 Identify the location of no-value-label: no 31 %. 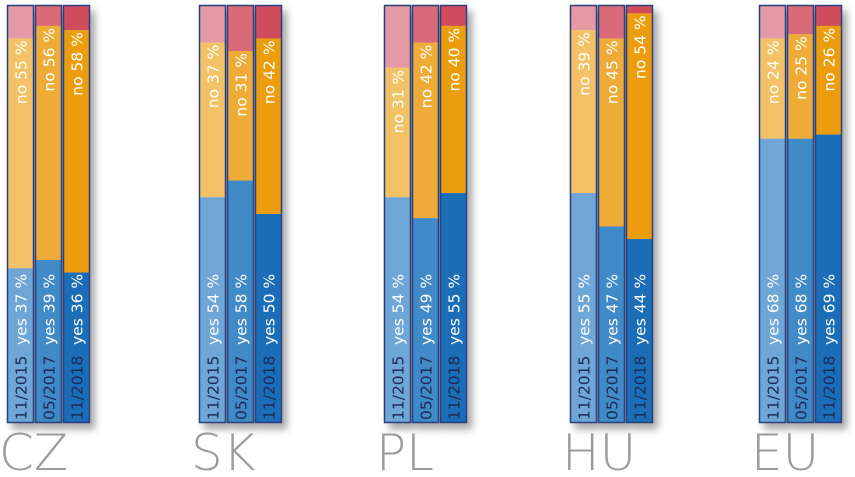
(242, 85).